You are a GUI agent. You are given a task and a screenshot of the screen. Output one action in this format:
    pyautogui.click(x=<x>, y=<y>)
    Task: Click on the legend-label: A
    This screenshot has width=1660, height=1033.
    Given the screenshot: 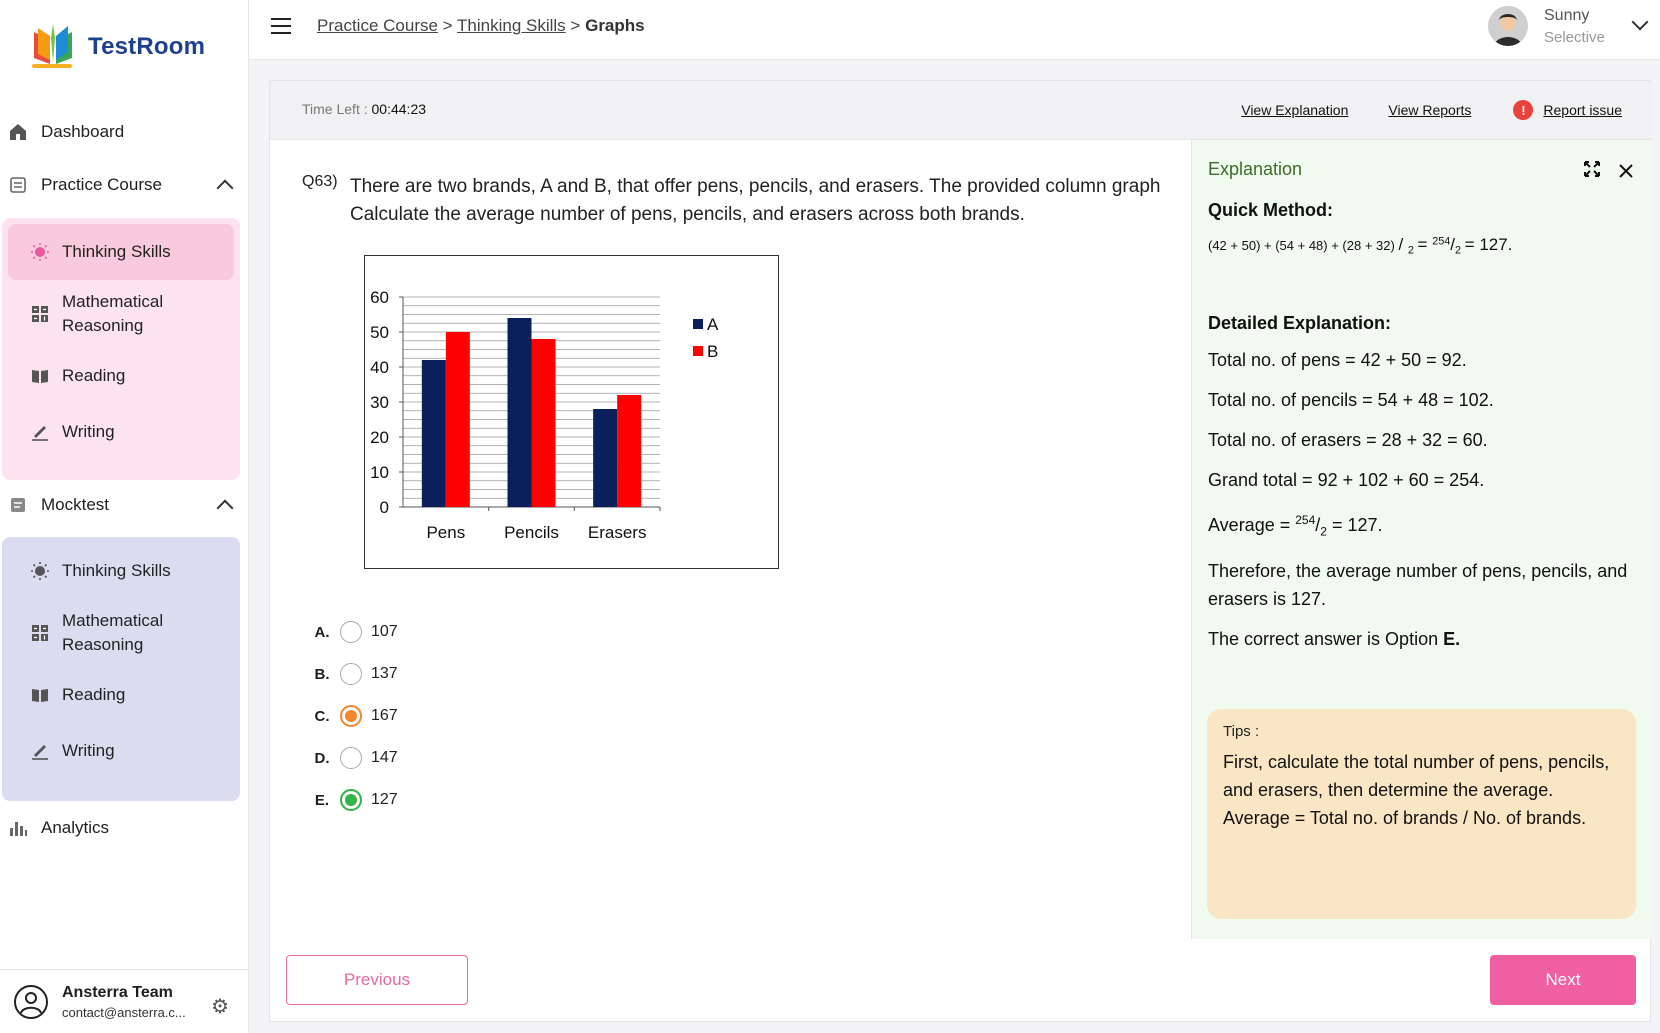 What is the action you would take?
    pyautogui.click(x=713, y=324)
    